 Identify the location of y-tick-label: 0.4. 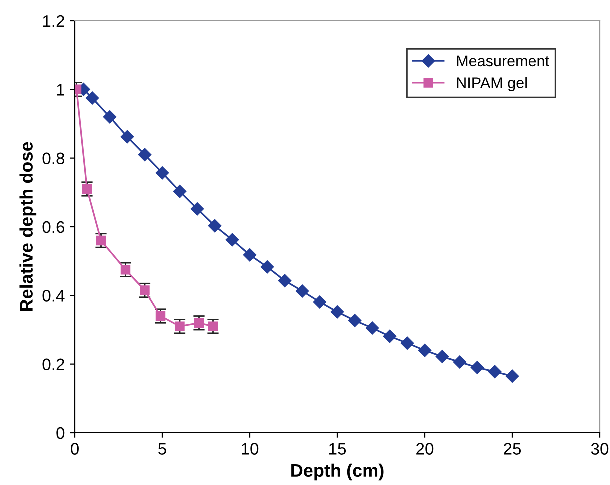
(53, 296).